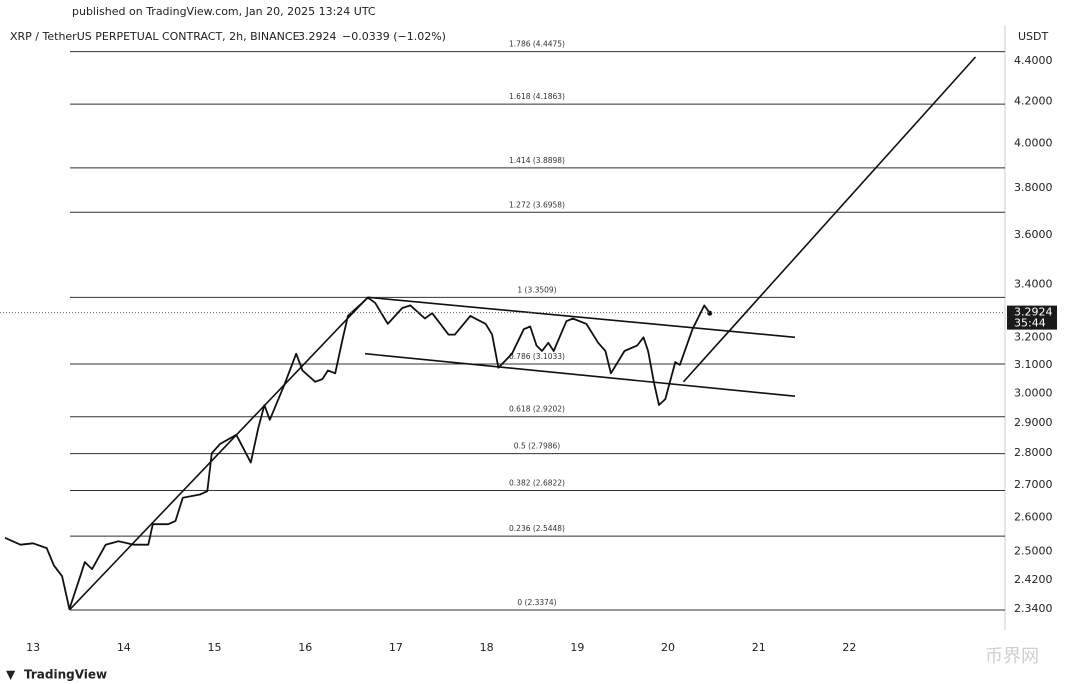 The width and height of the screenshot is (1065, 684). I want to click on x-tick-label: 20, so click(668, 647).